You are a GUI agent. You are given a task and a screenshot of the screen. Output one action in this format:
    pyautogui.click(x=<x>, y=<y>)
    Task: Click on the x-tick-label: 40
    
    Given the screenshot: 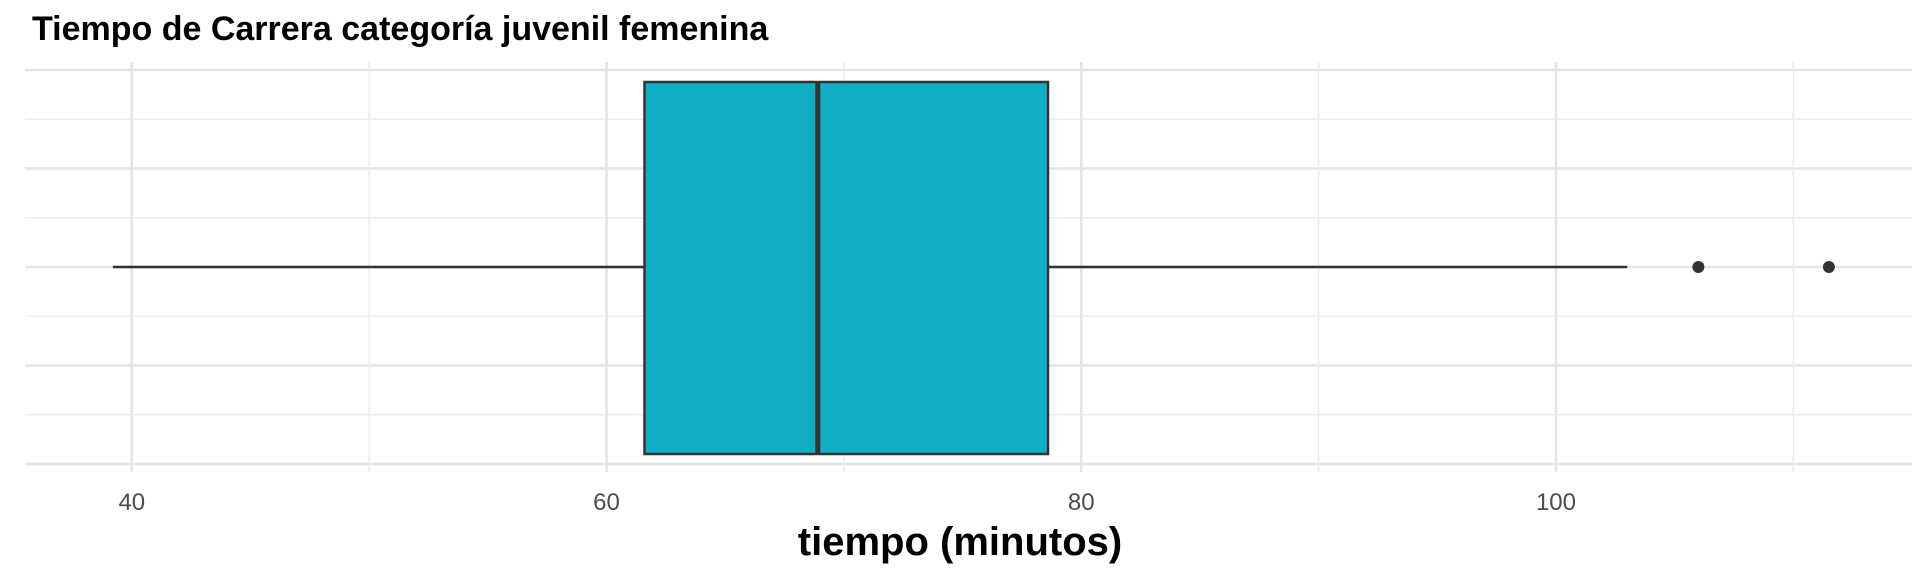 What is the action you would take?
    pyautogui.click(x=131, y=502)
    